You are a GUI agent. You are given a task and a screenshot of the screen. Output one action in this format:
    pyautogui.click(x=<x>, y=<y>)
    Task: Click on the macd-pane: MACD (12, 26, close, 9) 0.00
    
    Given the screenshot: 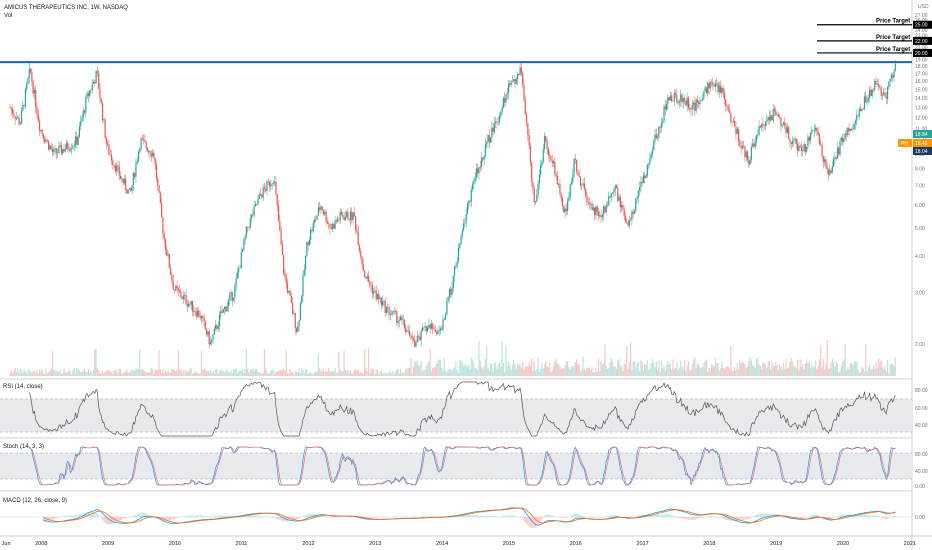 What is the action you would take?
    pyautogui.click(x=462, y=513)
    